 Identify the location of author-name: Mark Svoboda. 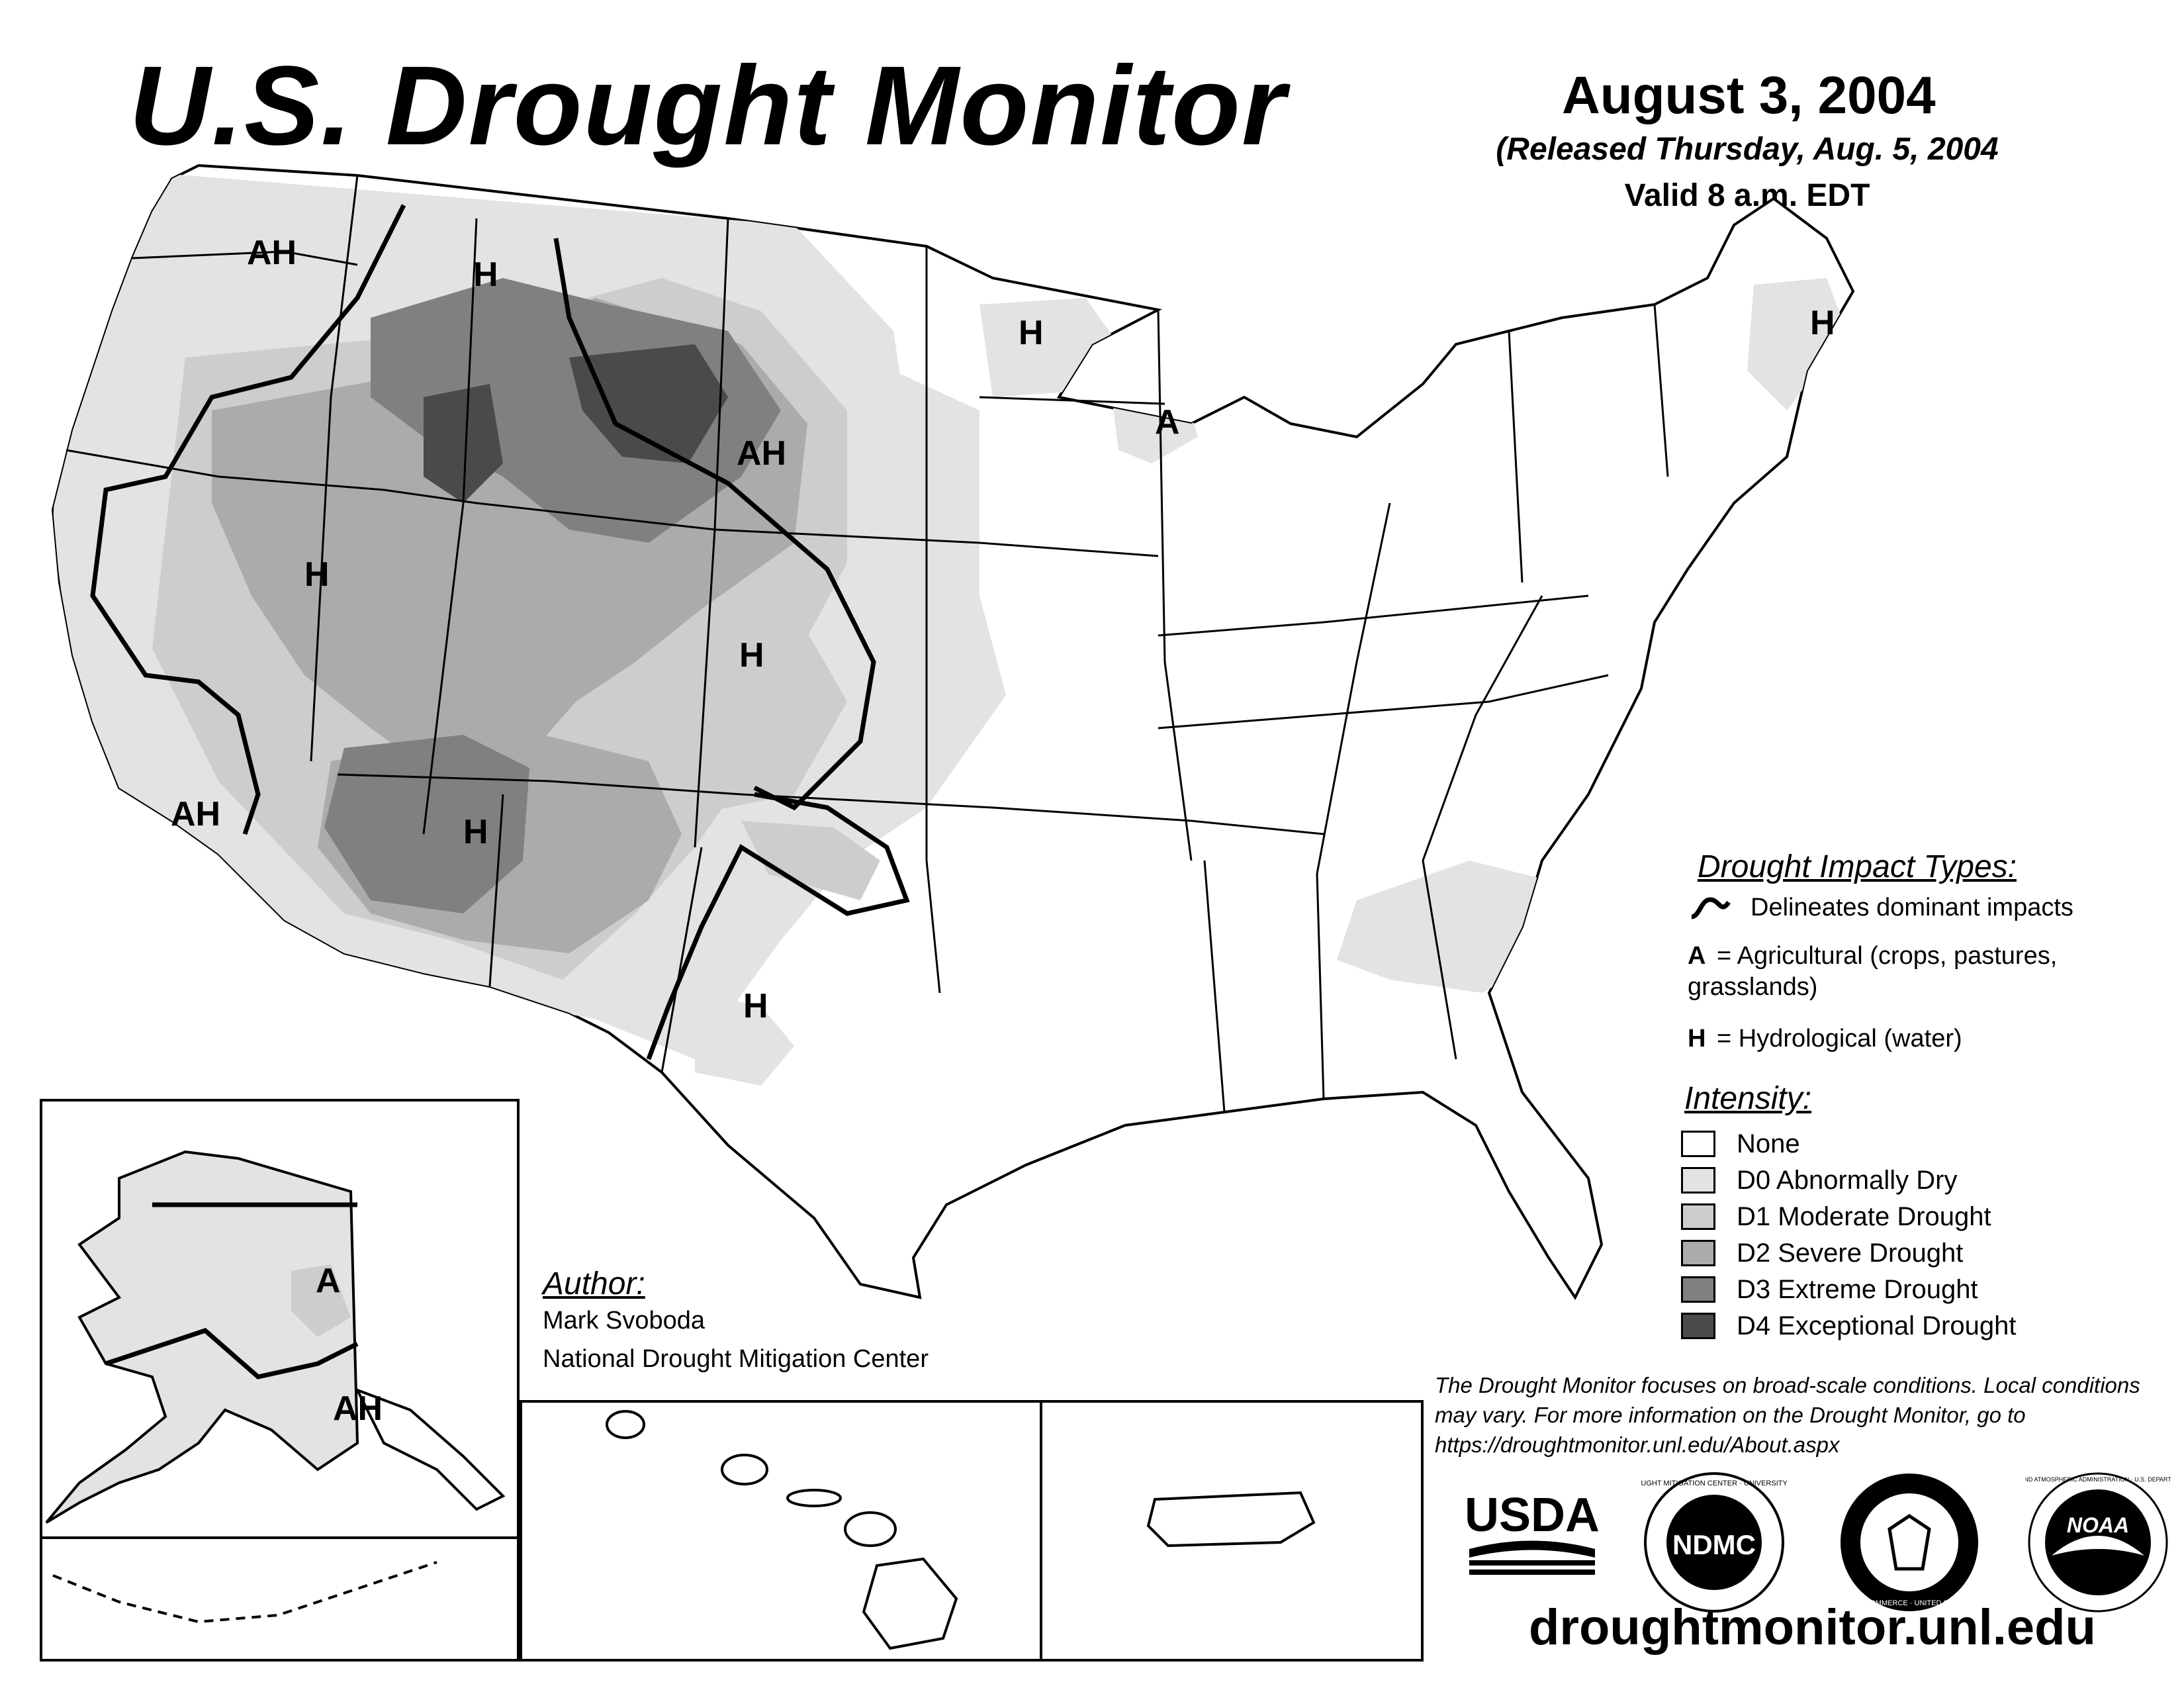
(624, 1321).